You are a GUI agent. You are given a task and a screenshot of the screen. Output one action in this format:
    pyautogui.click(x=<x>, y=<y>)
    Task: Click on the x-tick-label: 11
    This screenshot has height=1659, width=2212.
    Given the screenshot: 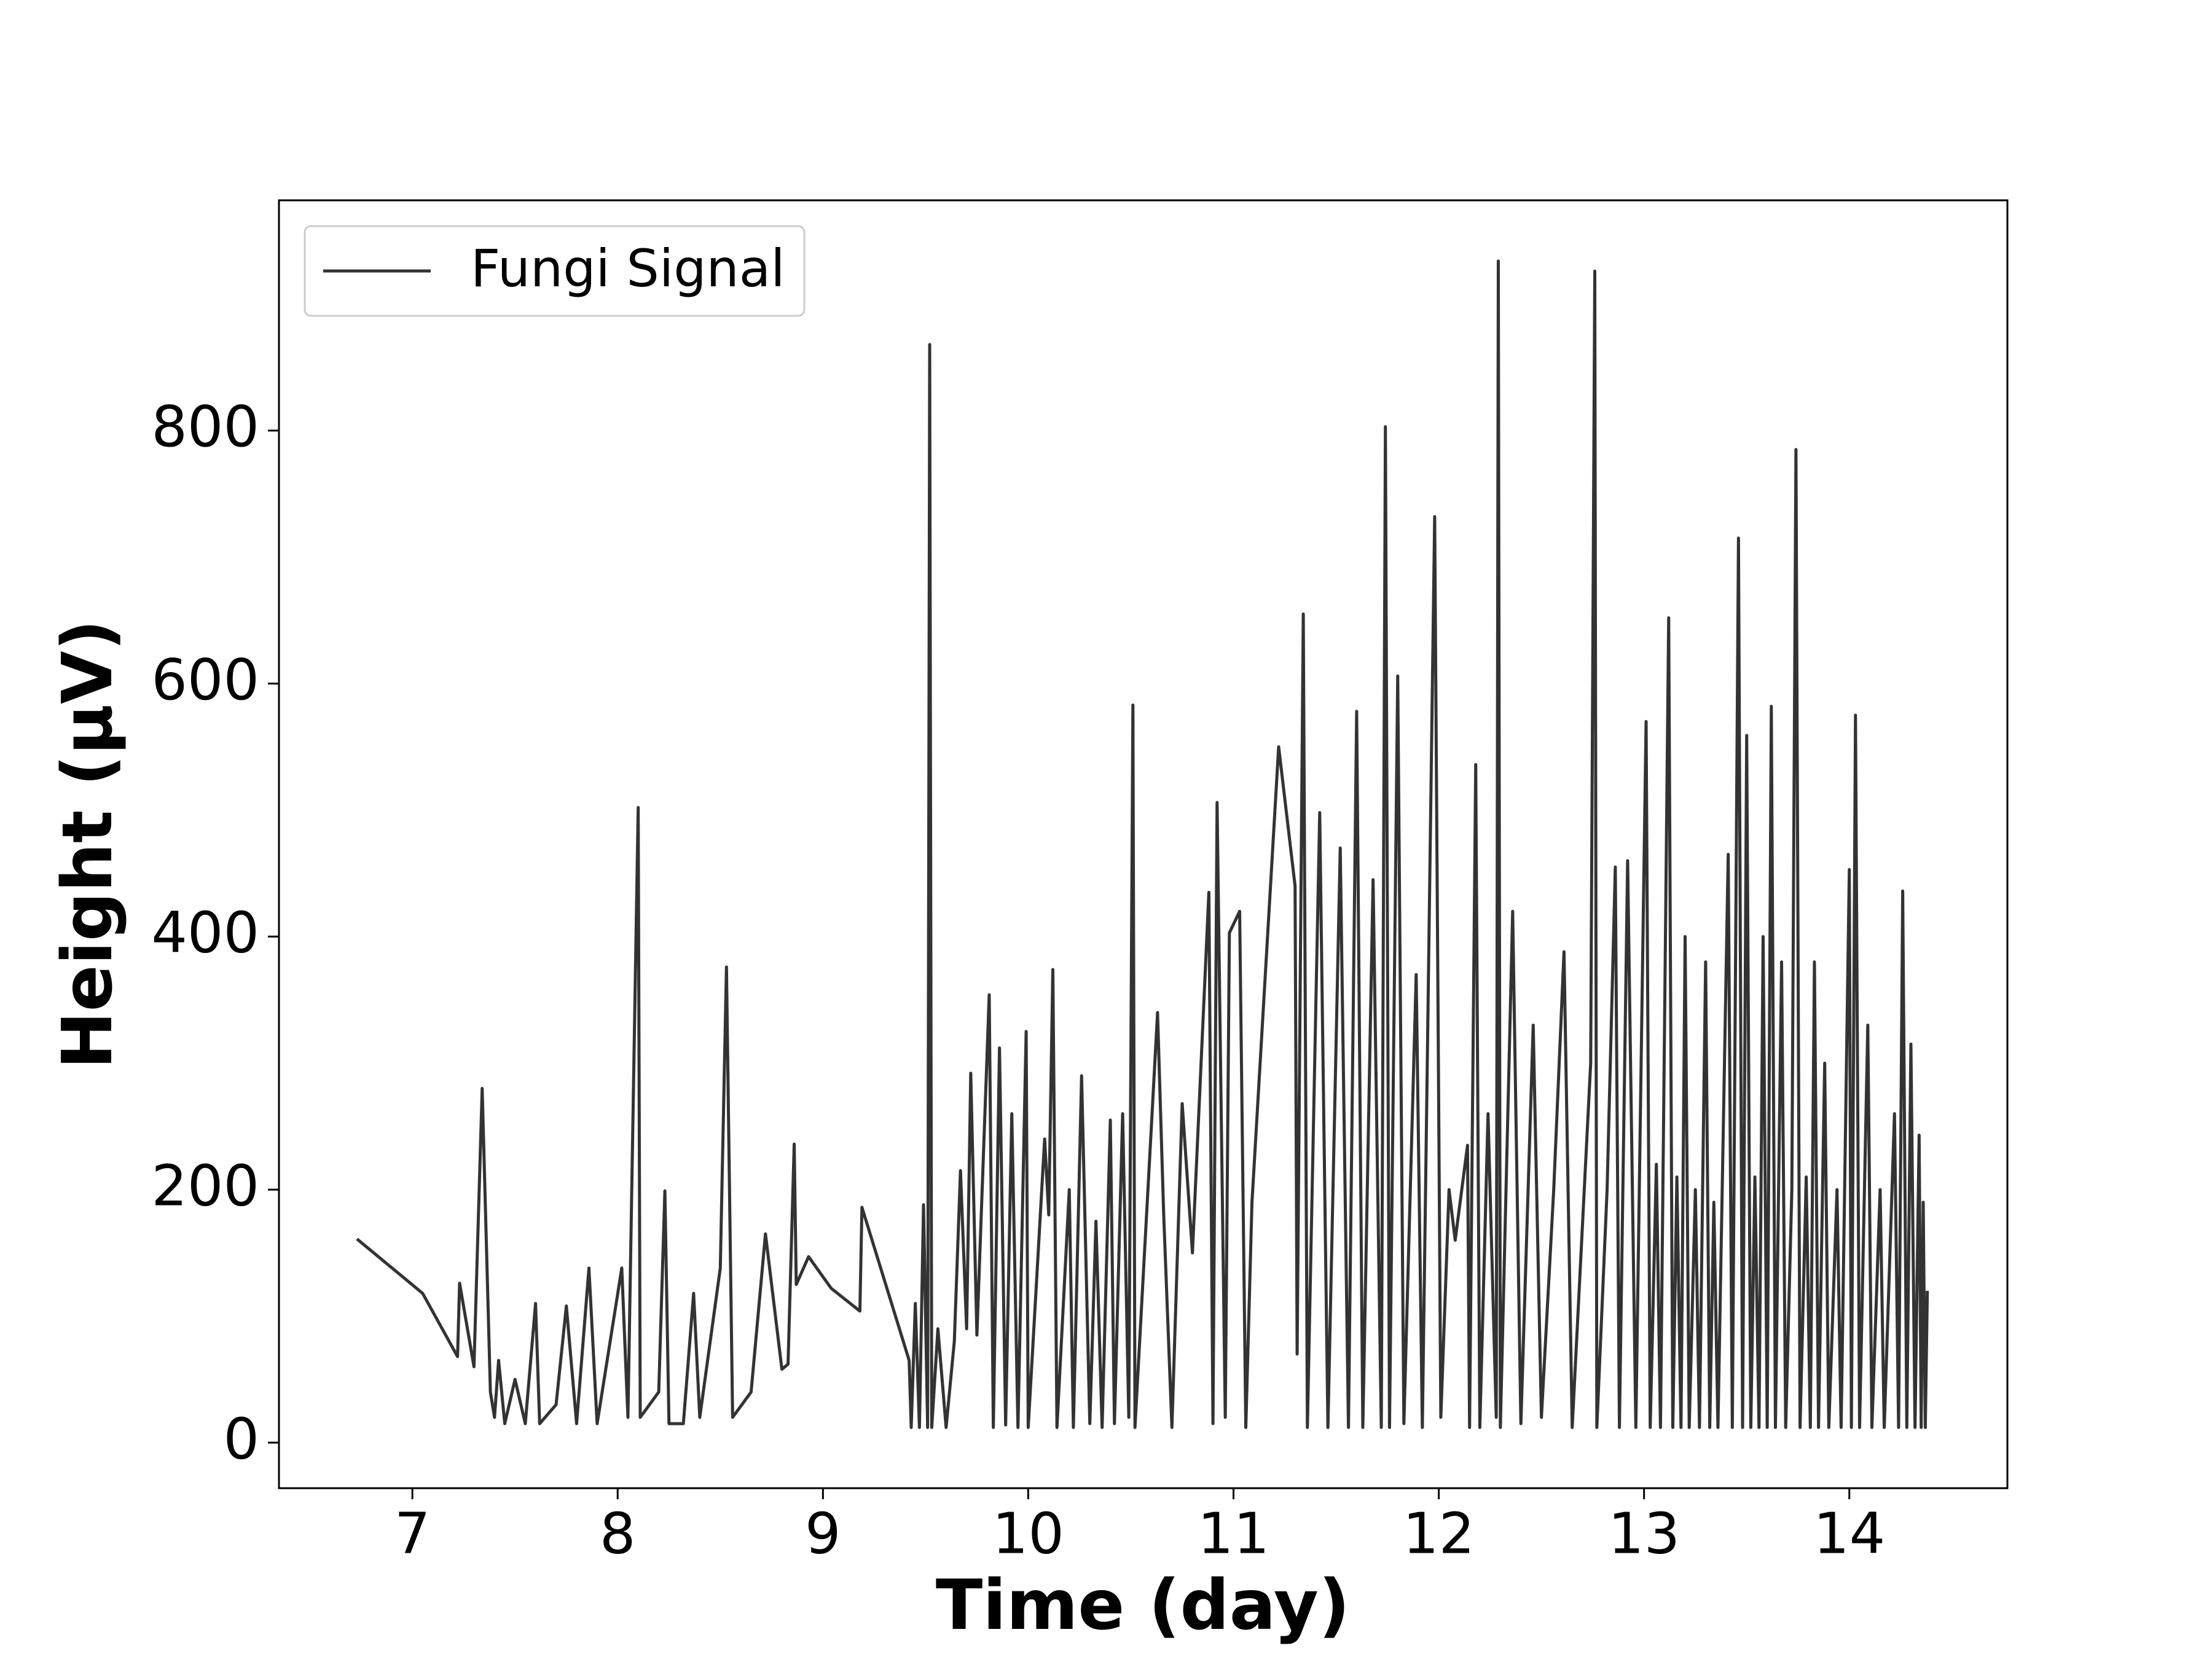 What is the action you would take?
    pyautogui.click(x=1233, y=1533)
    